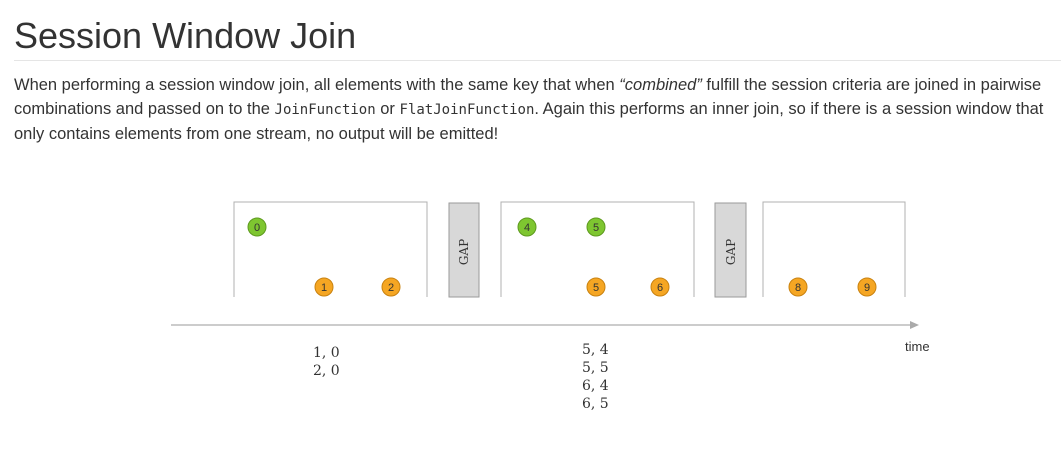  I want to click on join-result: 5, 5, so click(595, 368).